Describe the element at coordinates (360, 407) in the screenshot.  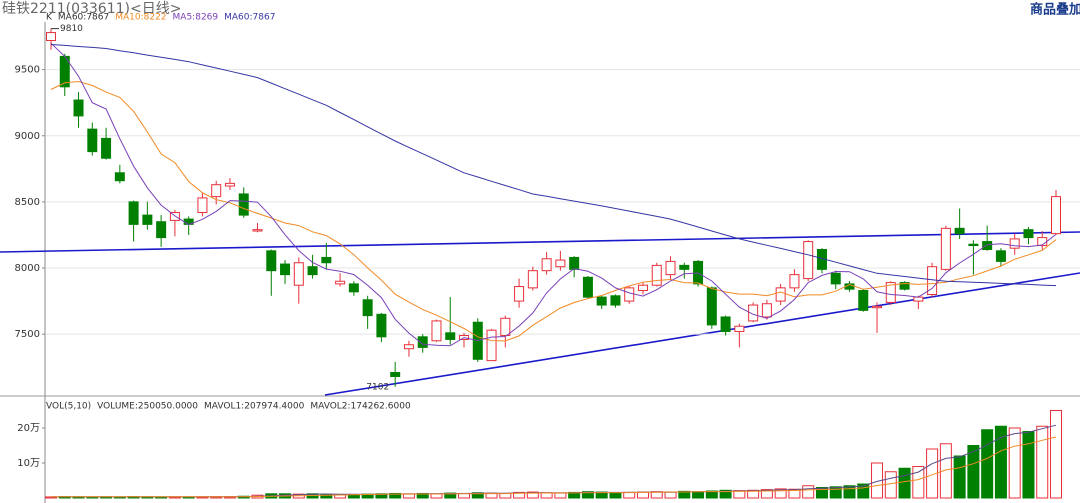
I see `header-label: MAVOL2:174262.6000` at that location.